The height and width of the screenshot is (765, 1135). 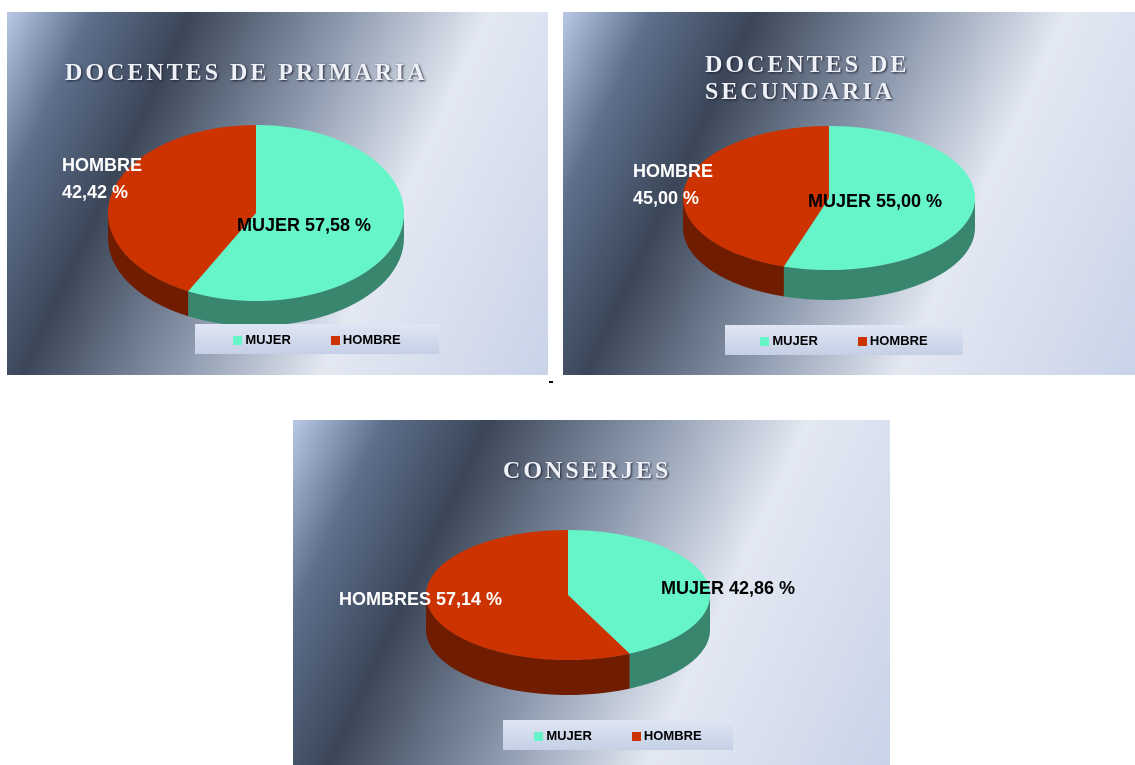 I want to click on data-label: MUJER 42,86 %, so click(x=728, y=588).